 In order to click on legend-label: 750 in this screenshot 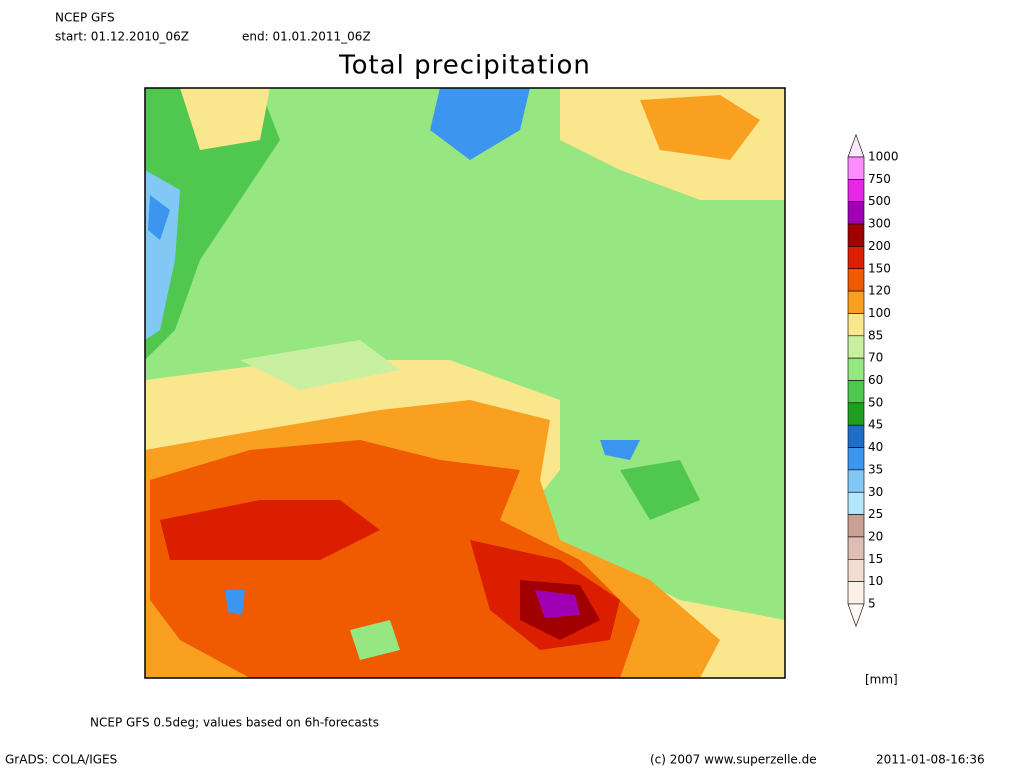, I will do `click(879, 179)`.